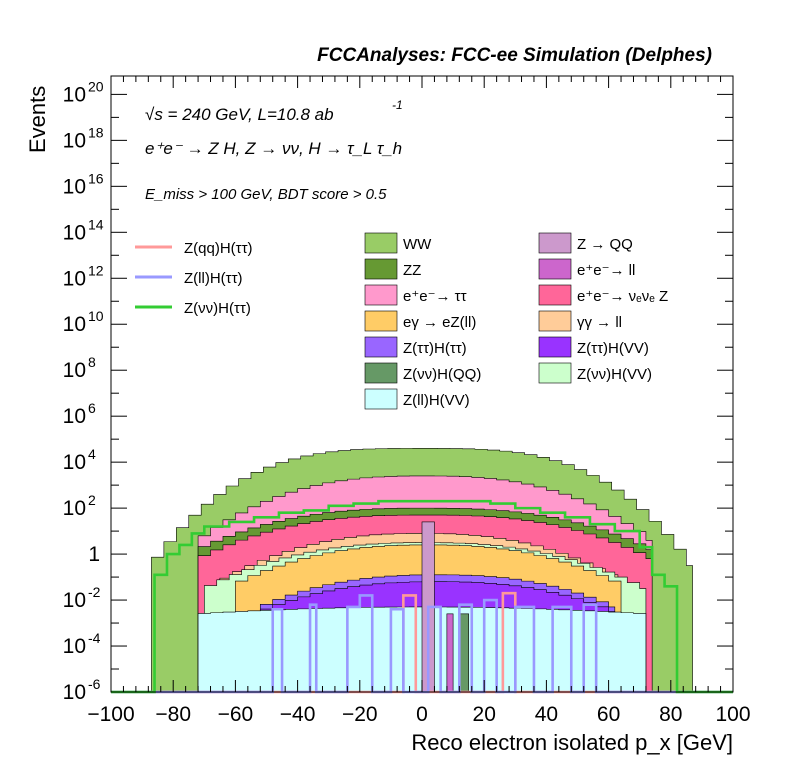 This screenshot has height=777, width=796. What do you see at coordinates (94, 554) in the screenshot?
I see `y-tick-label: 1` at bounding box center [94, 554].